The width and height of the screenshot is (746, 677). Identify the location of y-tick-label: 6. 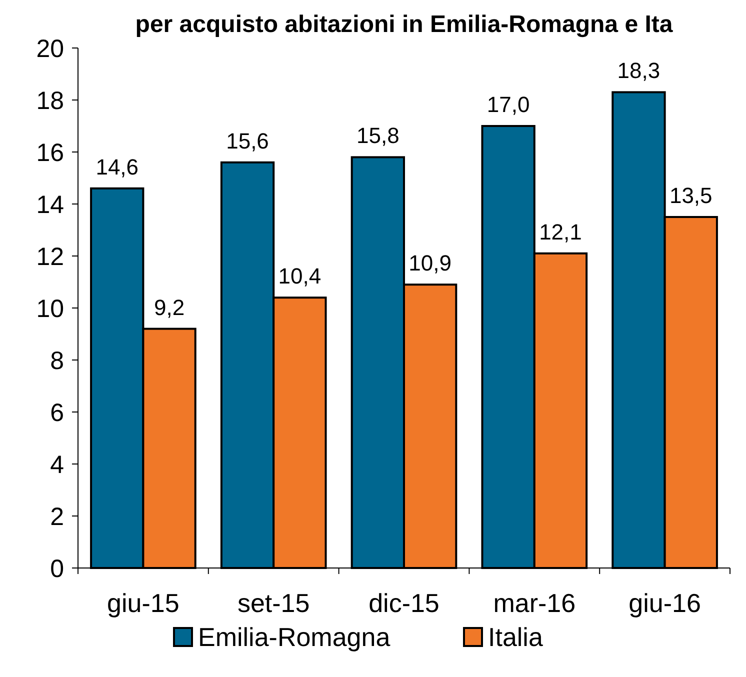
(57, 412).